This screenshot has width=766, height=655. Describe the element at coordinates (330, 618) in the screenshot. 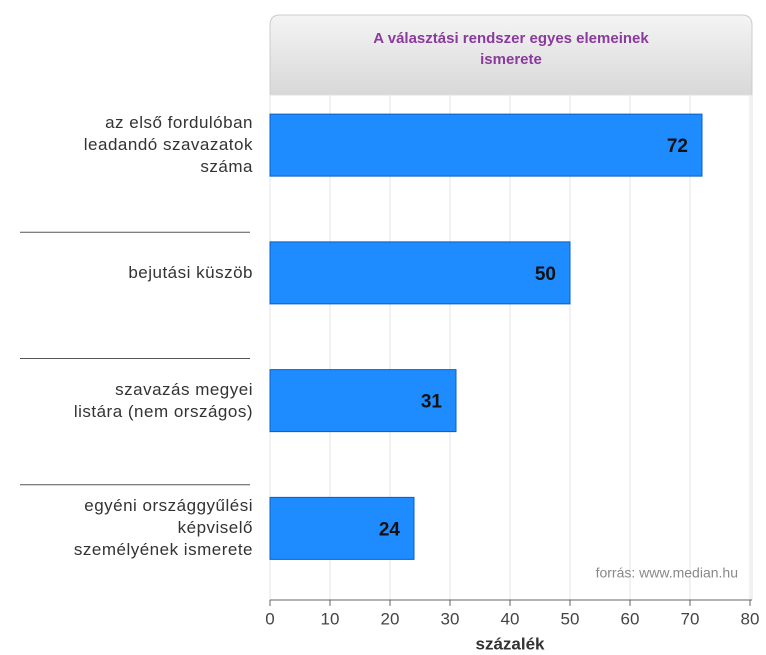

I see `x-tick-label: 10` at that location.